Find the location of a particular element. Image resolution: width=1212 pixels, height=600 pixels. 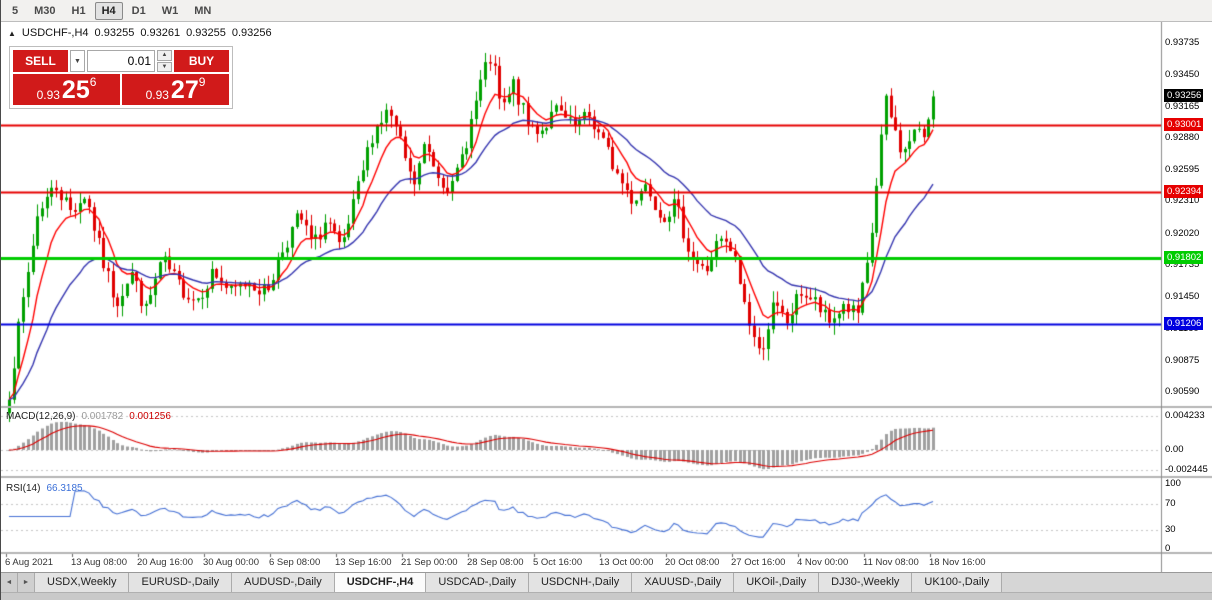

lot-stepper: ▲ ▼ is located at coordinates (164, 61).